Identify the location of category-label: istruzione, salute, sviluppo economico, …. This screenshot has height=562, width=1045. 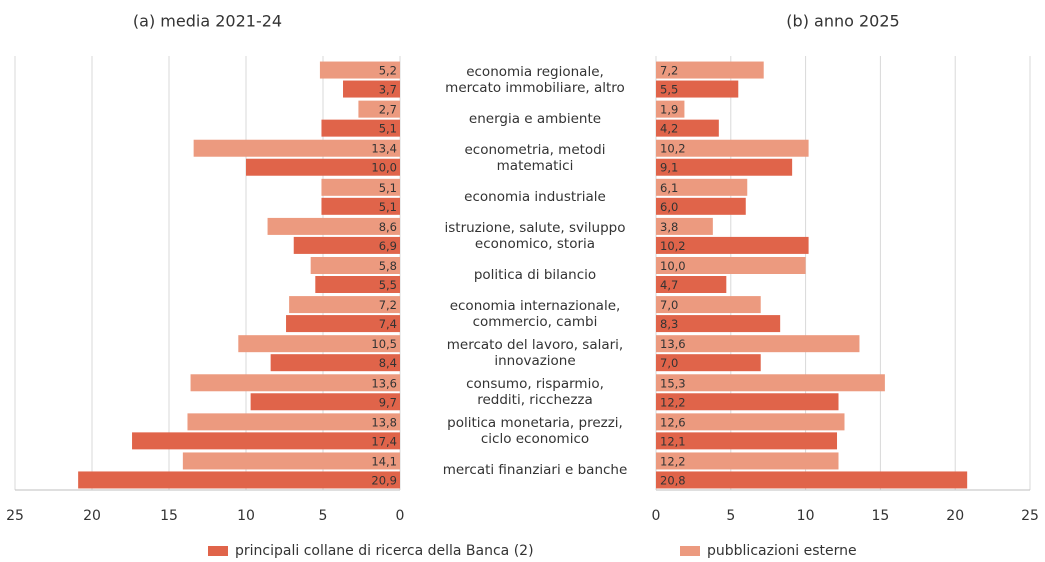
(535, 235).